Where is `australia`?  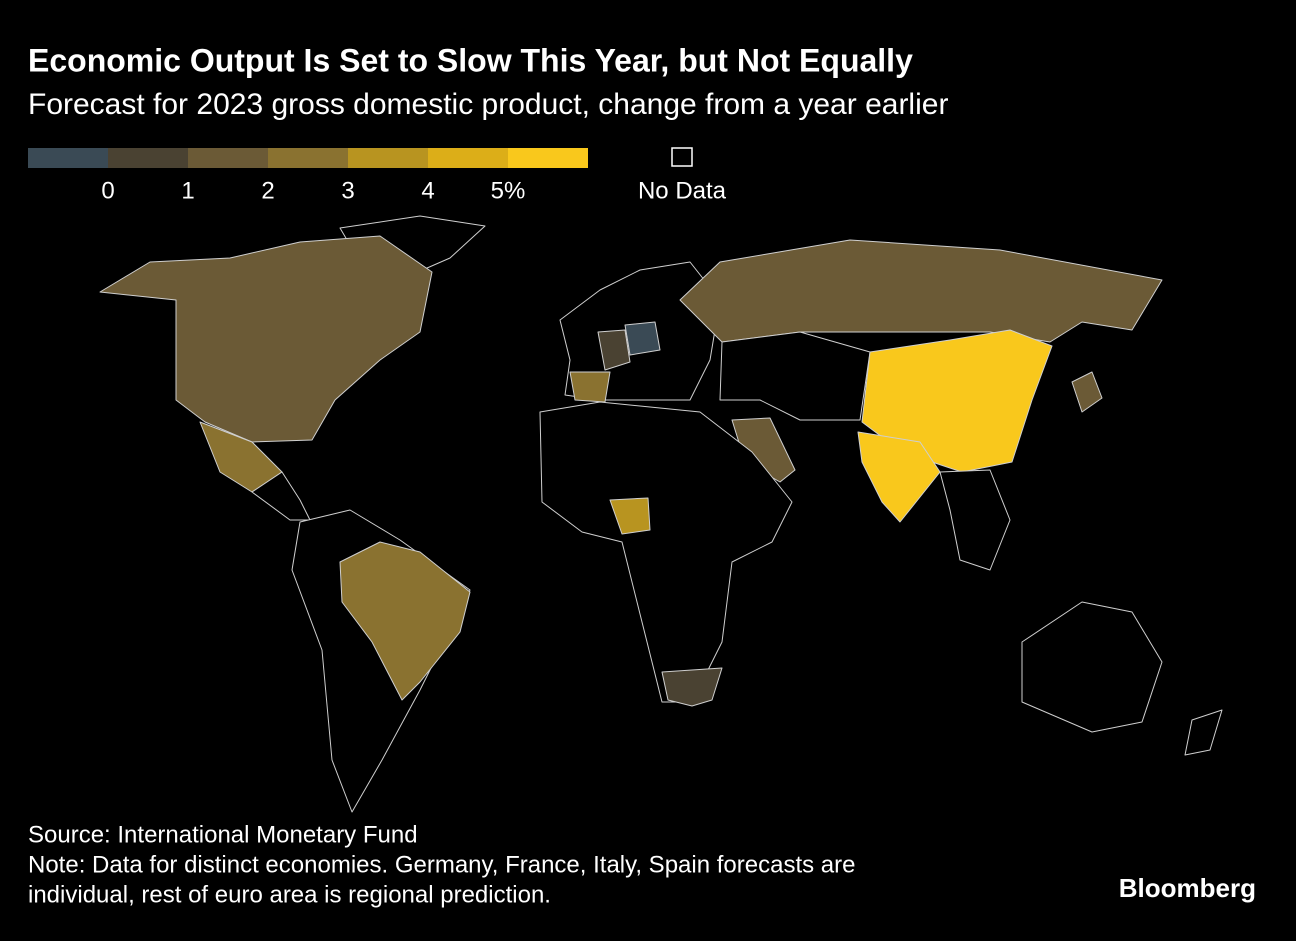 australia is located at coordinates (1092, 667).